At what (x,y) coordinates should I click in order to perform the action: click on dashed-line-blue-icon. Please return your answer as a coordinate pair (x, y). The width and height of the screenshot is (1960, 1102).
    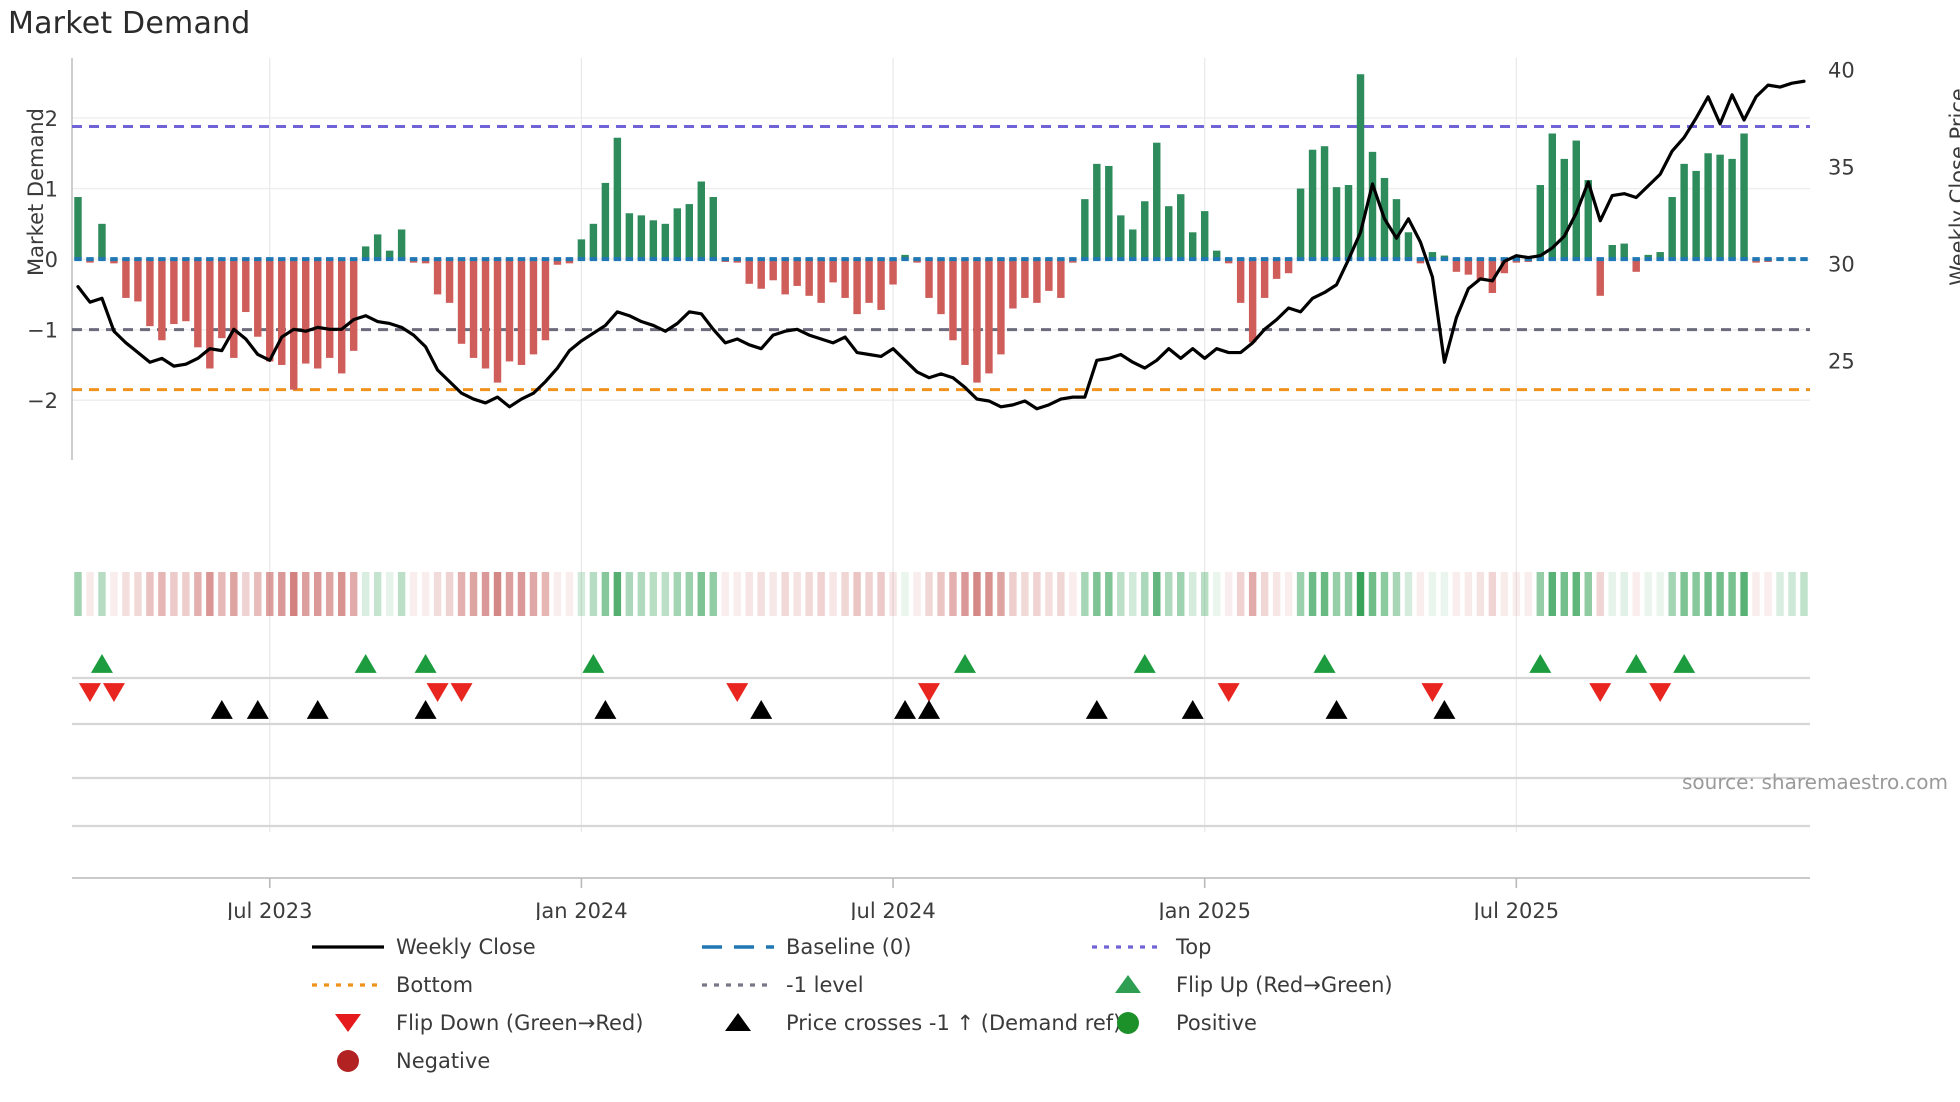
    Looking at the image, I should click on (738, 947).